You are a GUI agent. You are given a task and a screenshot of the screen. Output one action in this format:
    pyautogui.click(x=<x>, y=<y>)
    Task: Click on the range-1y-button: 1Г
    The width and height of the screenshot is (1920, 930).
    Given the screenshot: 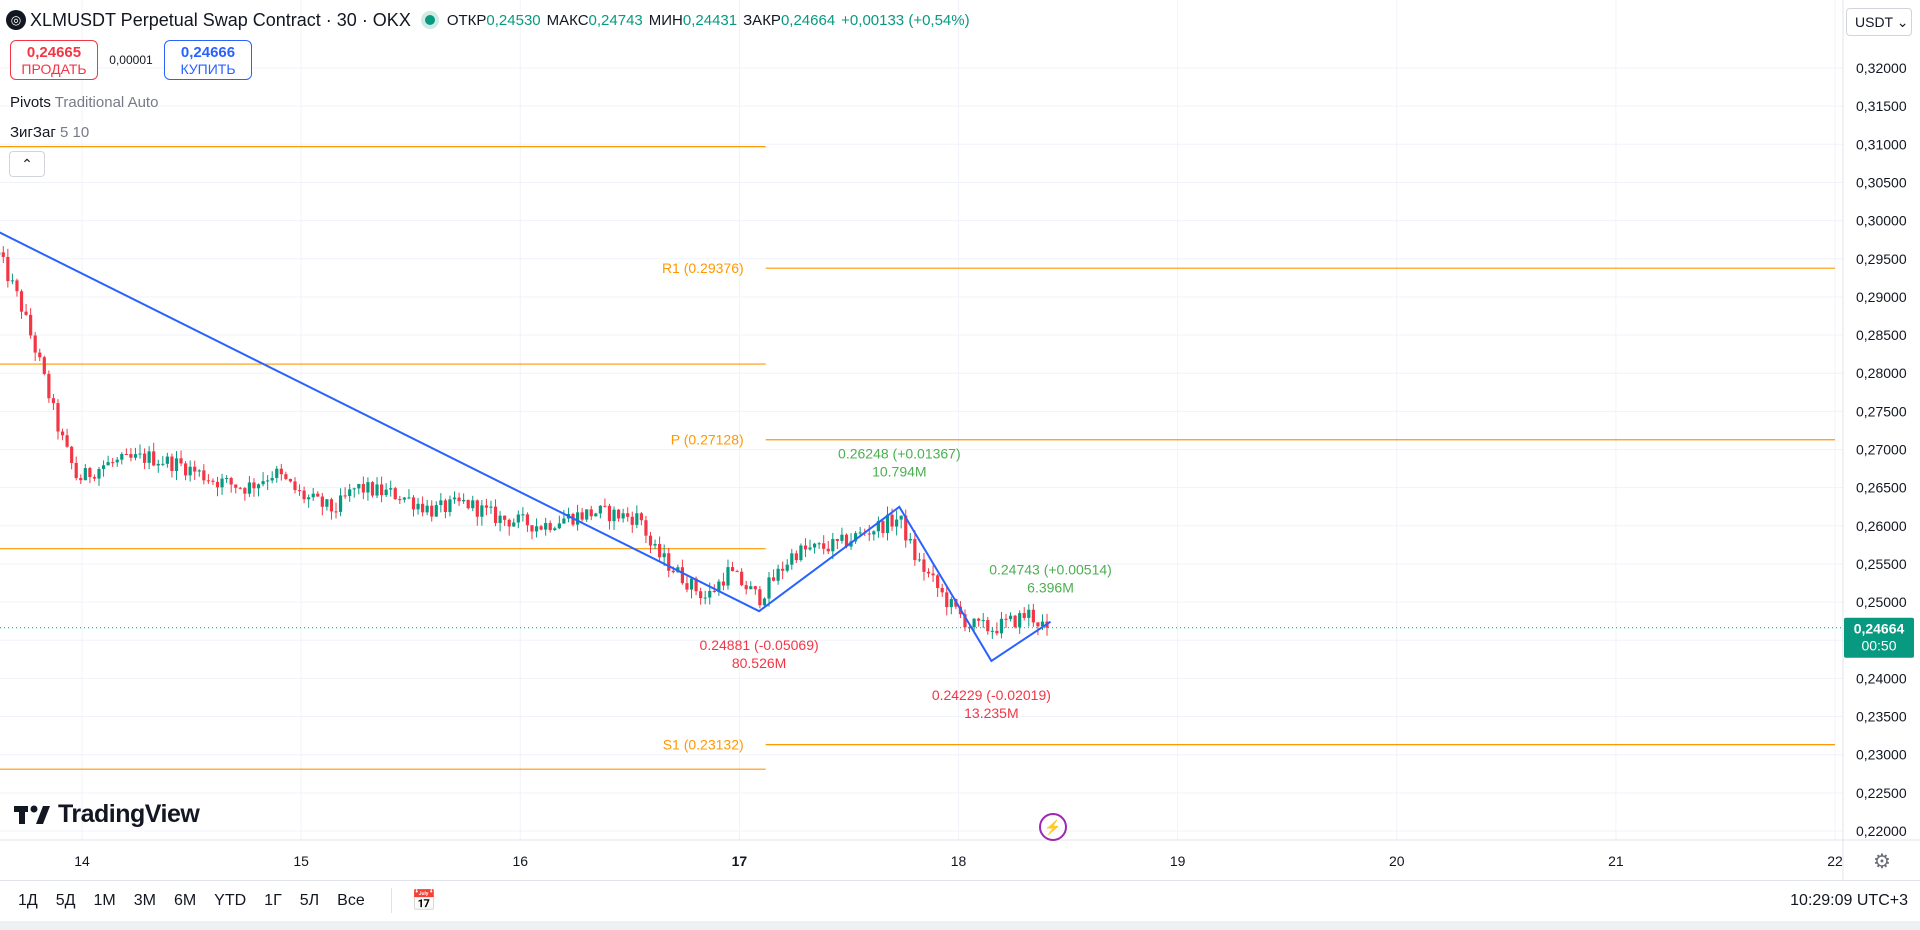 What is the action you would take?
    pyautogui.click(x=273, y=900)
    